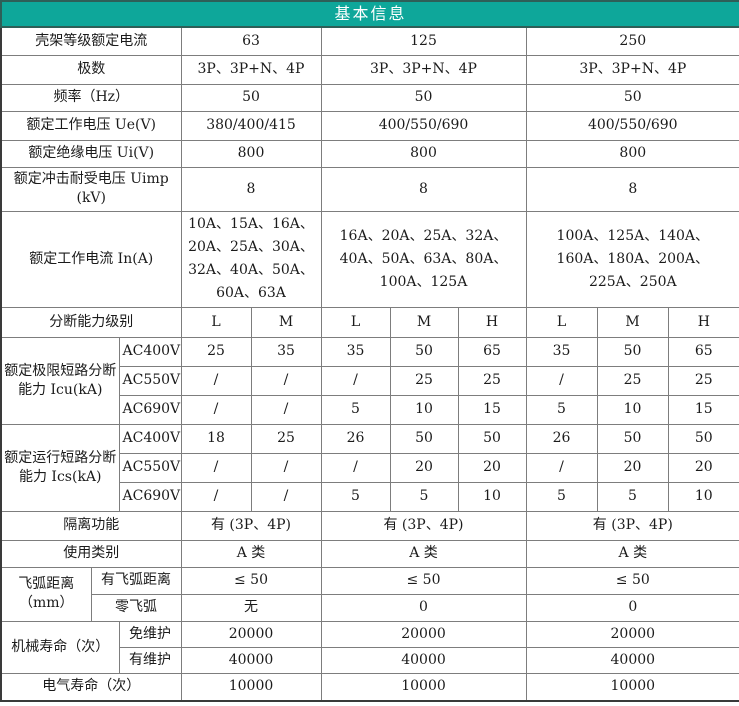 The width and height of the screenshot is (739, 706). Describe the element at coordinates (60, 647) in the screenshot. I see `row-label: 机械寿命（次）` at that location.